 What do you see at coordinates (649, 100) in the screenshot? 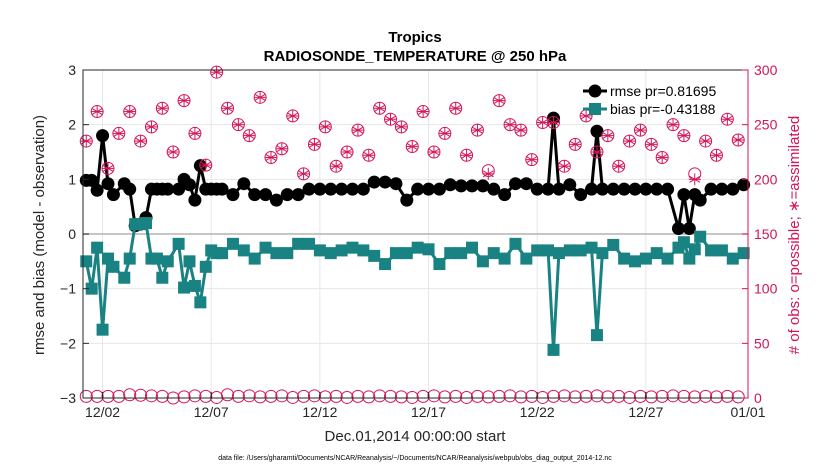
I see `legend: rmse pr=0.81695 bias pr=-0.43188` at bounding box center [649, 100].